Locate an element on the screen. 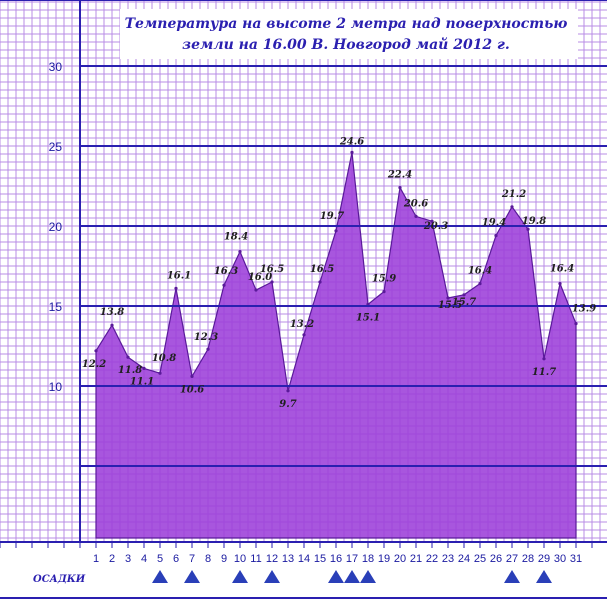 The image size is (607, 600). y-tick-label: 20 is located at coordinates (56, 227).